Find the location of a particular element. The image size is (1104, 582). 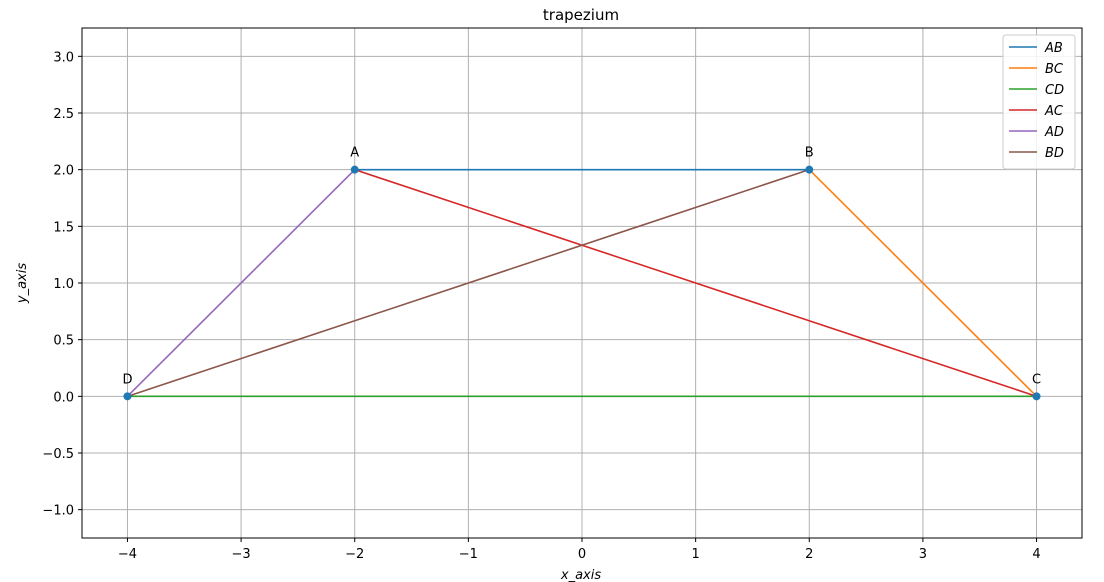

x-tick-label: −4 is located at coordinates (127, 554).